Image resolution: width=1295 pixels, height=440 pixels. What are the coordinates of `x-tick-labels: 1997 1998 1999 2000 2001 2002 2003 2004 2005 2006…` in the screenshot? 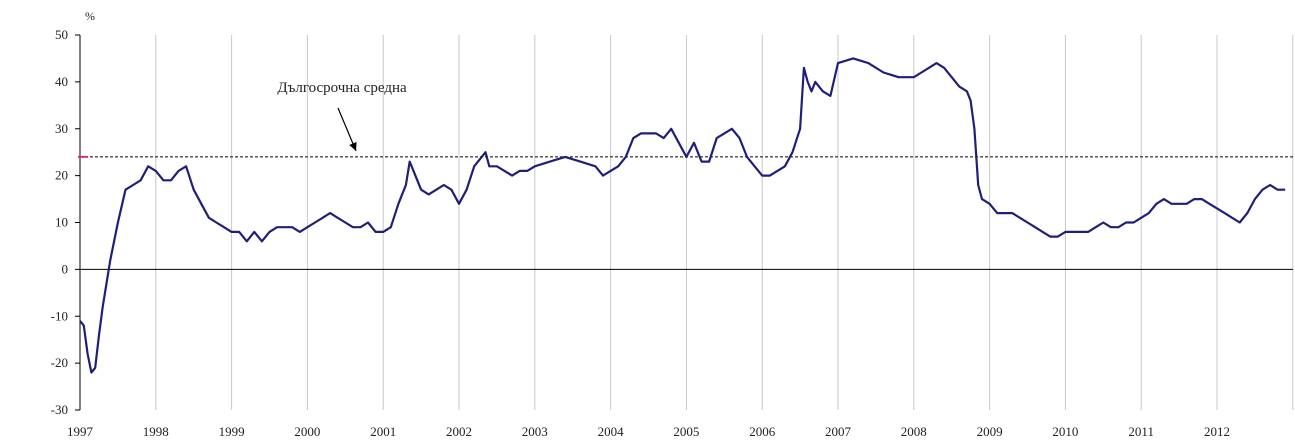 It's located at (648, 431).